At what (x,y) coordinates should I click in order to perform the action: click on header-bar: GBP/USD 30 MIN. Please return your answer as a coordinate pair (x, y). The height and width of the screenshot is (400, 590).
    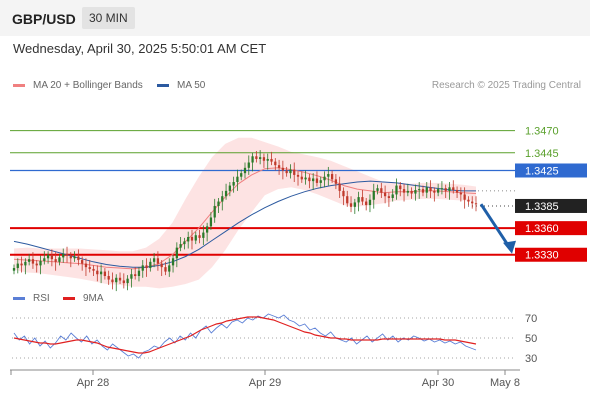
    Looking at the image, I should click on (295, 18).